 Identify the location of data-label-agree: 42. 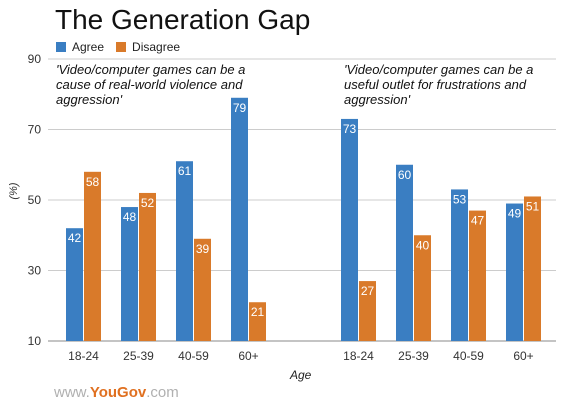
(75, 238).